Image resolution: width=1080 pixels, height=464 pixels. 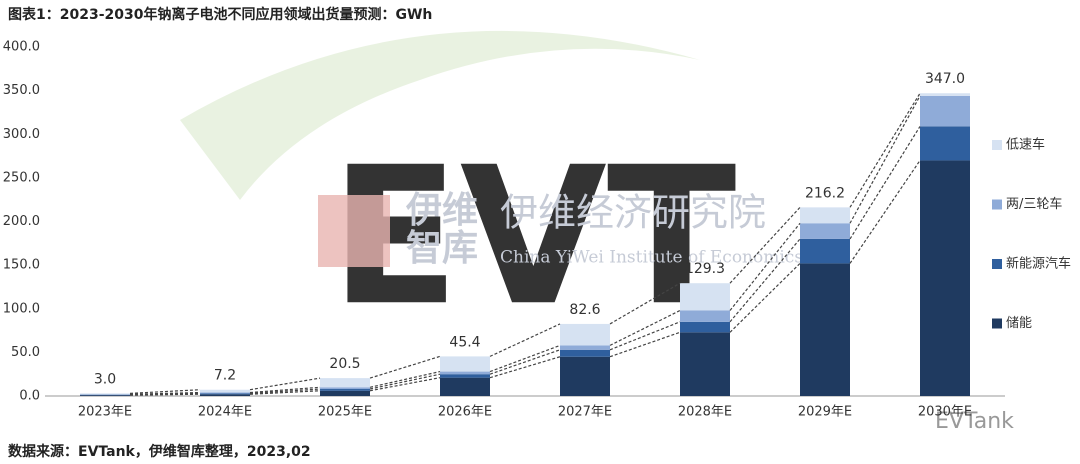 I want to click on watermark-logo, so click(x=354, y=231).